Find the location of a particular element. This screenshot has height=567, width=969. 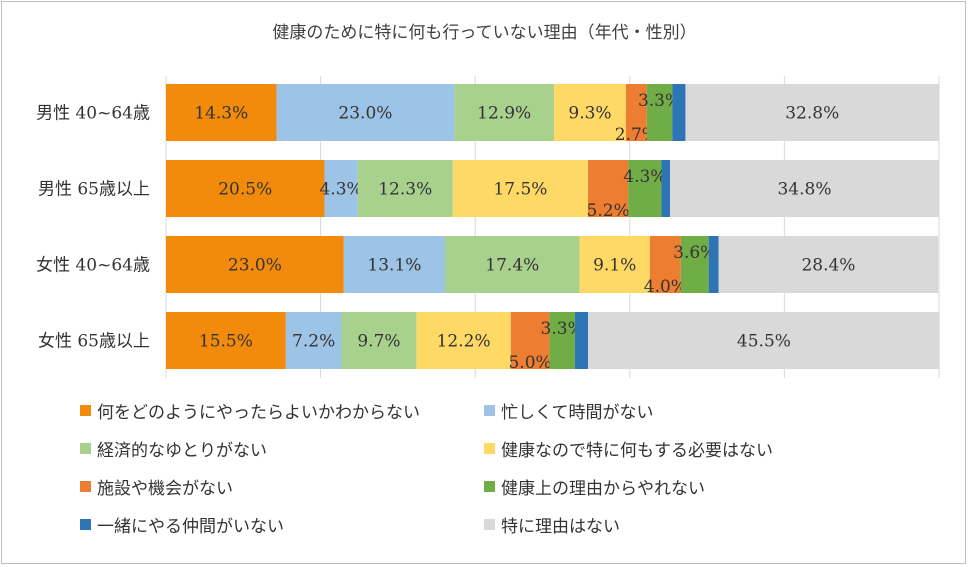

legend-item: 経済的なゆとりがない is located at coordinates (173, 448).